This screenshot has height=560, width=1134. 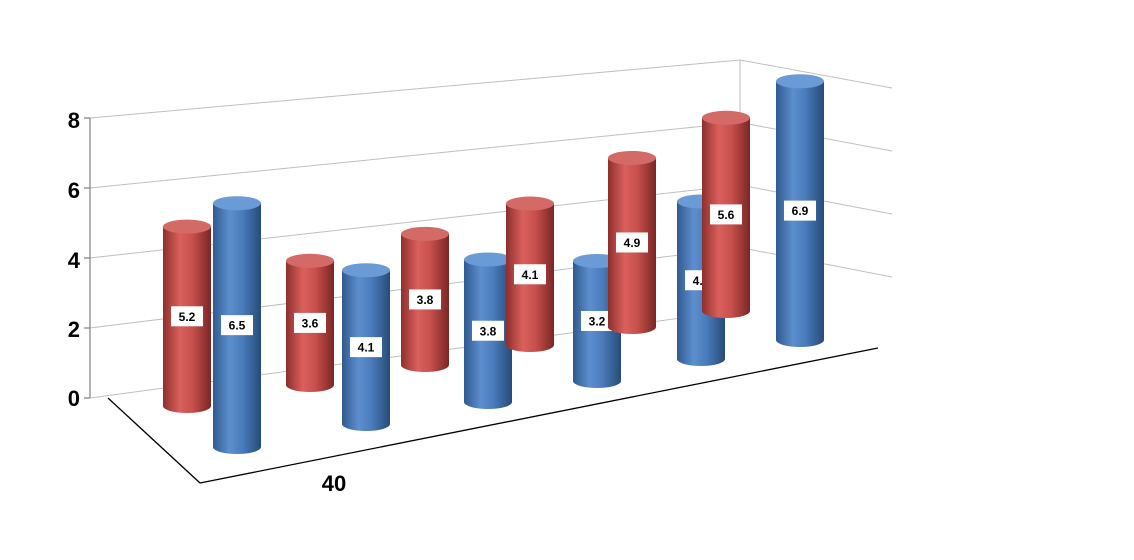 I want to click on x-axis-line, so click(x=539, y=415).